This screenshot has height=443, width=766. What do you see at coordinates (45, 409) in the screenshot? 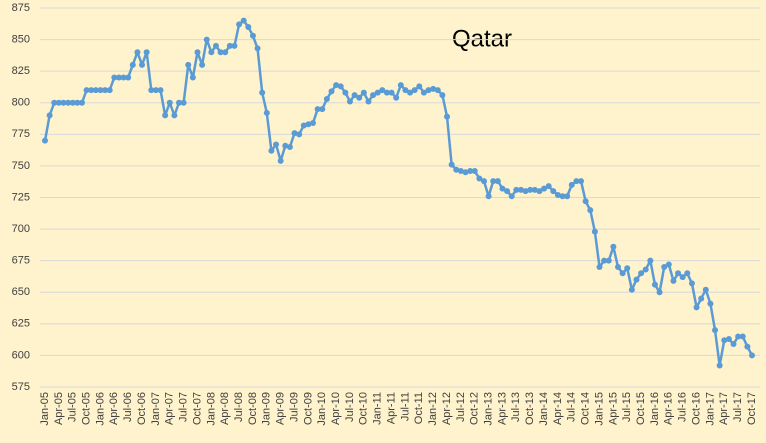
I see `x-tick-label: Jan-05` at bounding box center [45, 409].